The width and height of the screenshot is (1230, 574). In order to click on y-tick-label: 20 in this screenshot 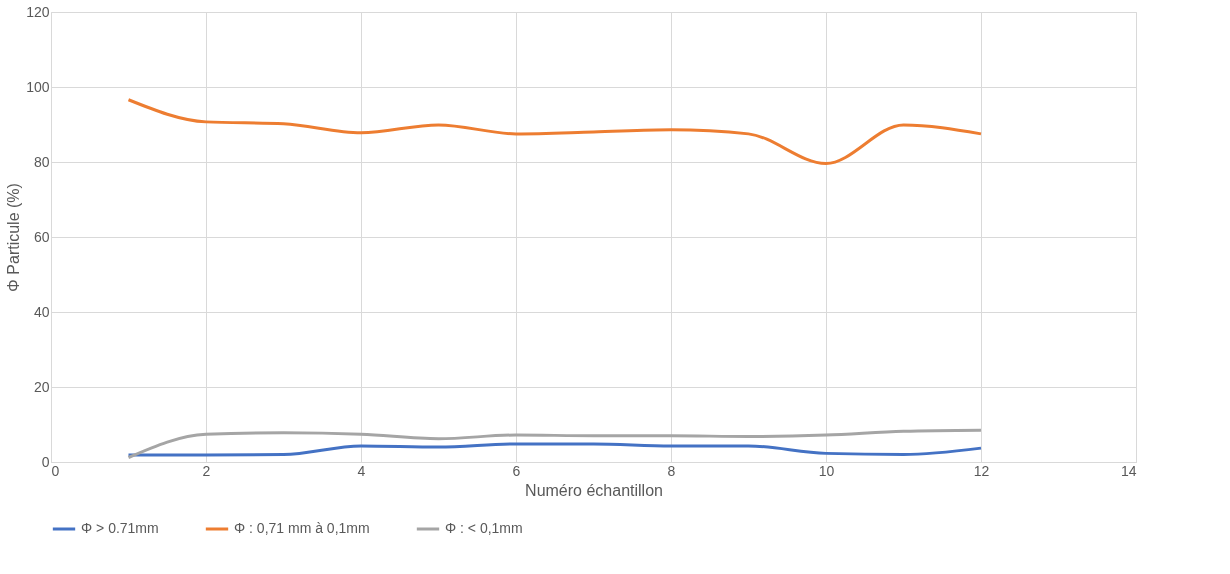, I will do `click(41, 386)`.